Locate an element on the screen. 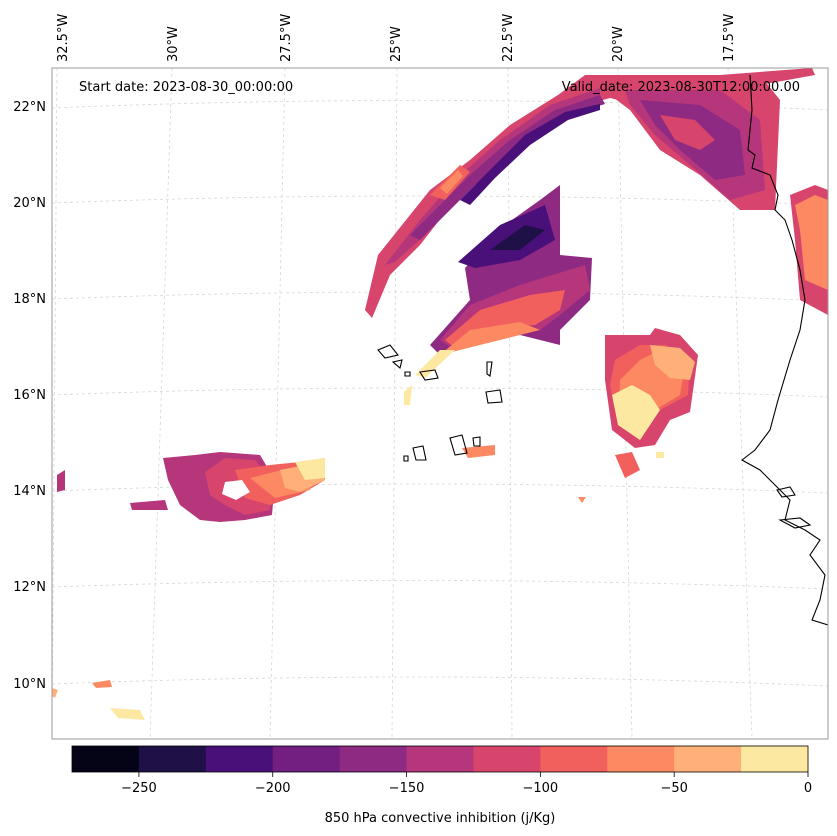 The height and width of the screenshot is (836, 837). island-santiago is located at coordinates (458, 445).